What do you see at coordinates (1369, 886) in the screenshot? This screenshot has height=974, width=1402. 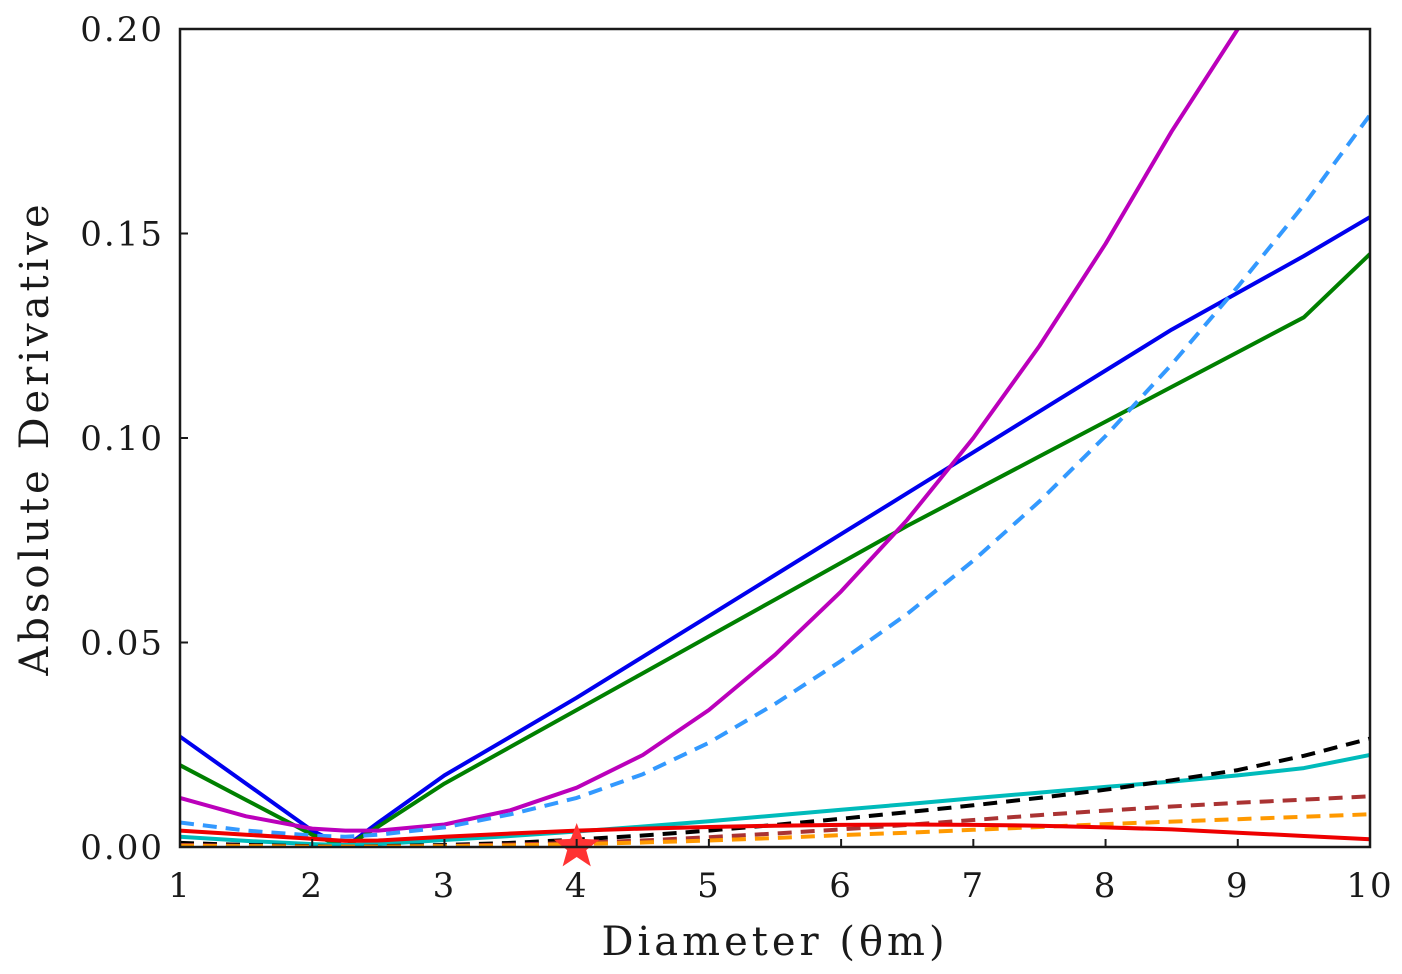 I see `x-tick-label: 10` at bounding box center [1369, 886].